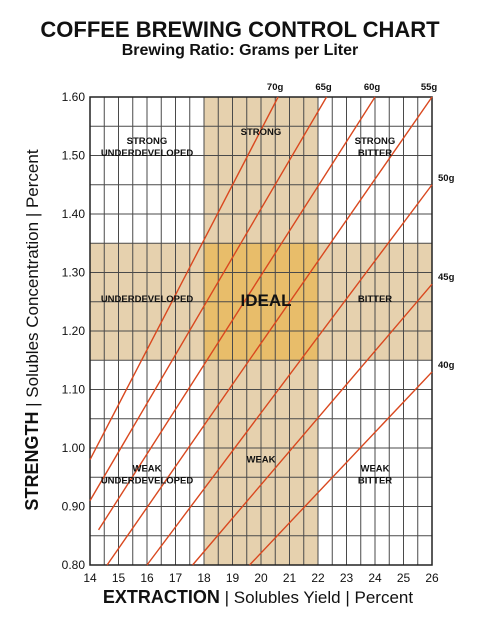 Image resolution: width=480 pixels, height=640 pixels. What do you see at coordinates (240, 50) in the screenshot?
I see `chart-subtitle: Brewing Ratio: Grams per Liter` at bounding box center [240, 50].